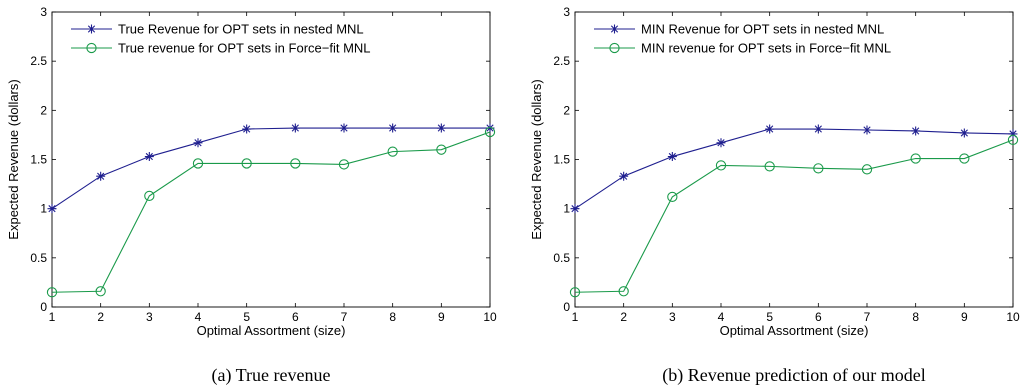  I want to click on legend-entry: MIN Revenue for OPT sets in nested MNL, so click(762, 29).